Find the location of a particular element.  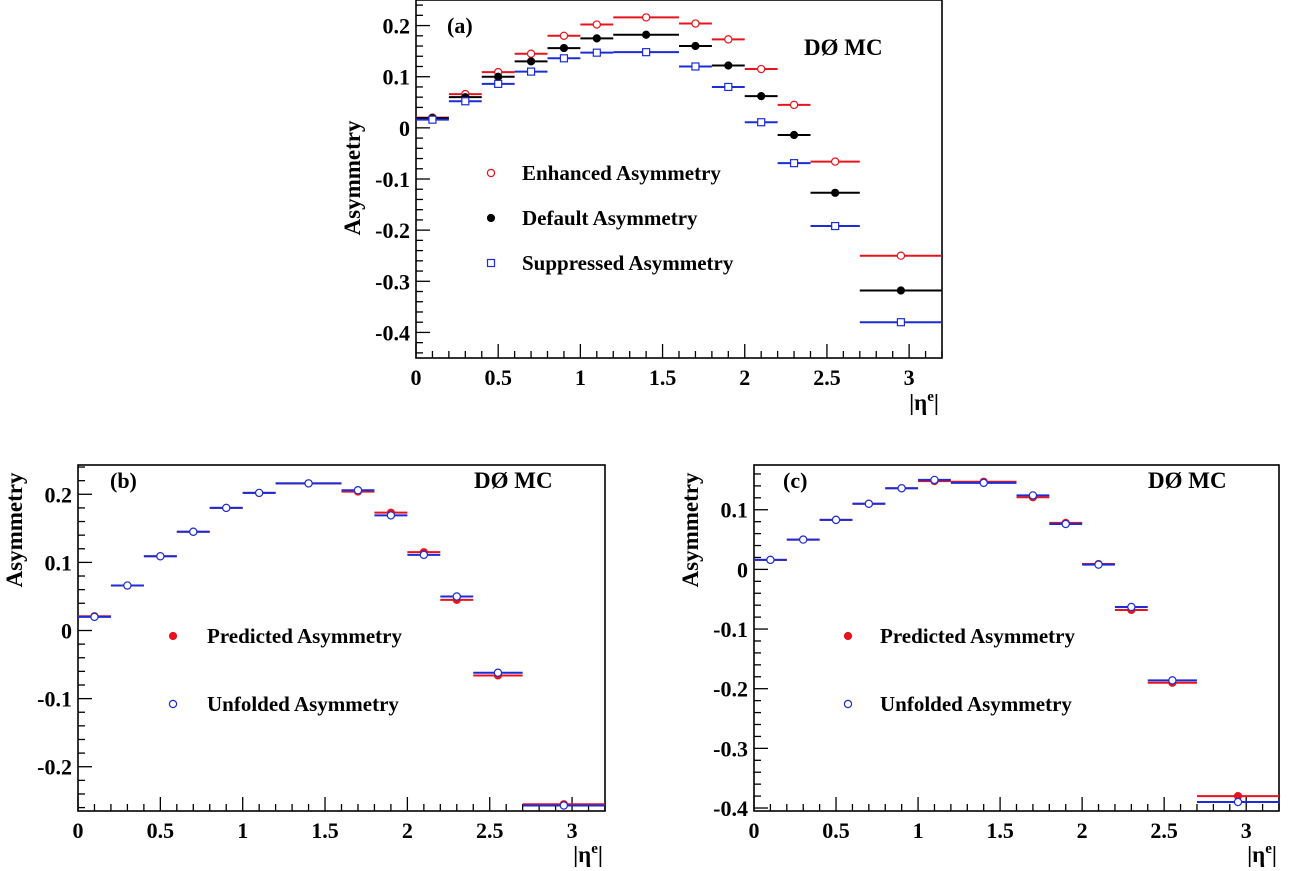

panel-b-tag: DØ MC is located at coordinates (513, 480).